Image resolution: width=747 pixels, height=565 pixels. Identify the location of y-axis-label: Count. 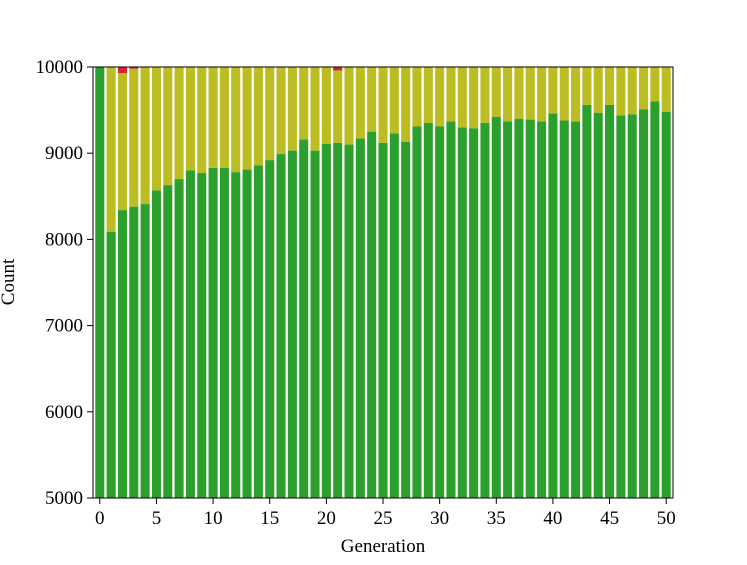
(9, 281).